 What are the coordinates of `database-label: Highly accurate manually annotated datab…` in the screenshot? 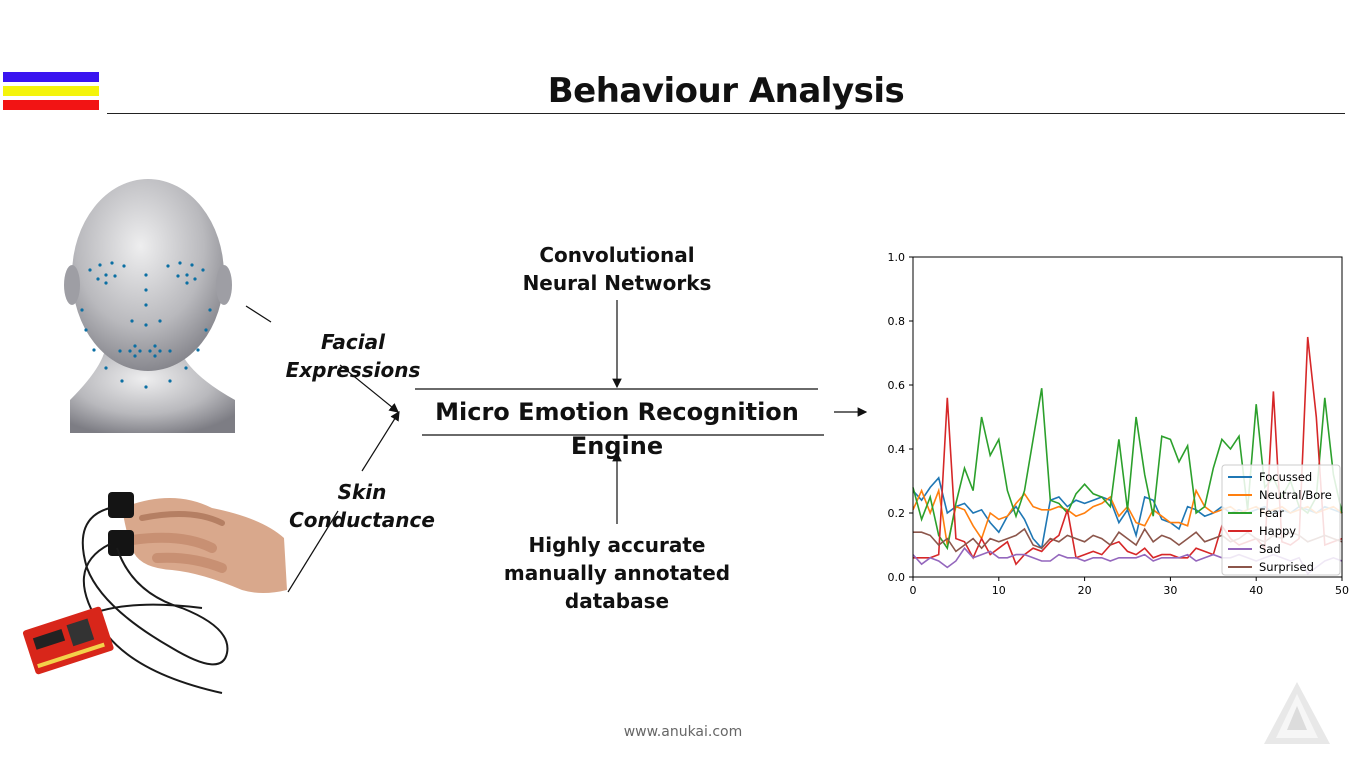 It's located at (617, 573).